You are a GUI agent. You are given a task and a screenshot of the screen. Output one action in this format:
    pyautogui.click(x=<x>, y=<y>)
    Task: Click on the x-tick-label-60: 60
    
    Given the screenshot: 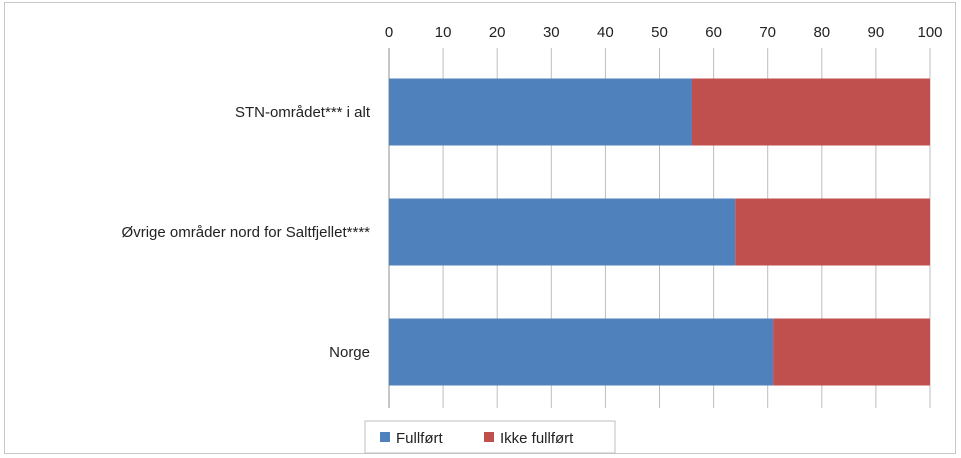 What is the action you would take?
    pyautogui.click(x=713, y=32)
    